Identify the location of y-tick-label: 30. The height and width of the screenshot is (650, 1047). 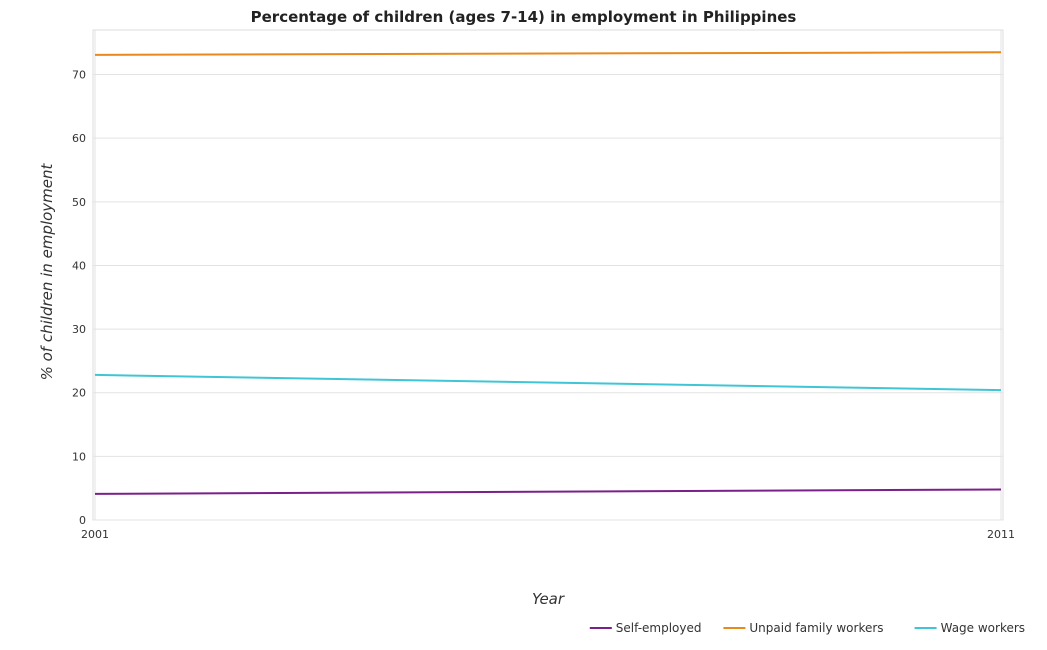
(79, 329).